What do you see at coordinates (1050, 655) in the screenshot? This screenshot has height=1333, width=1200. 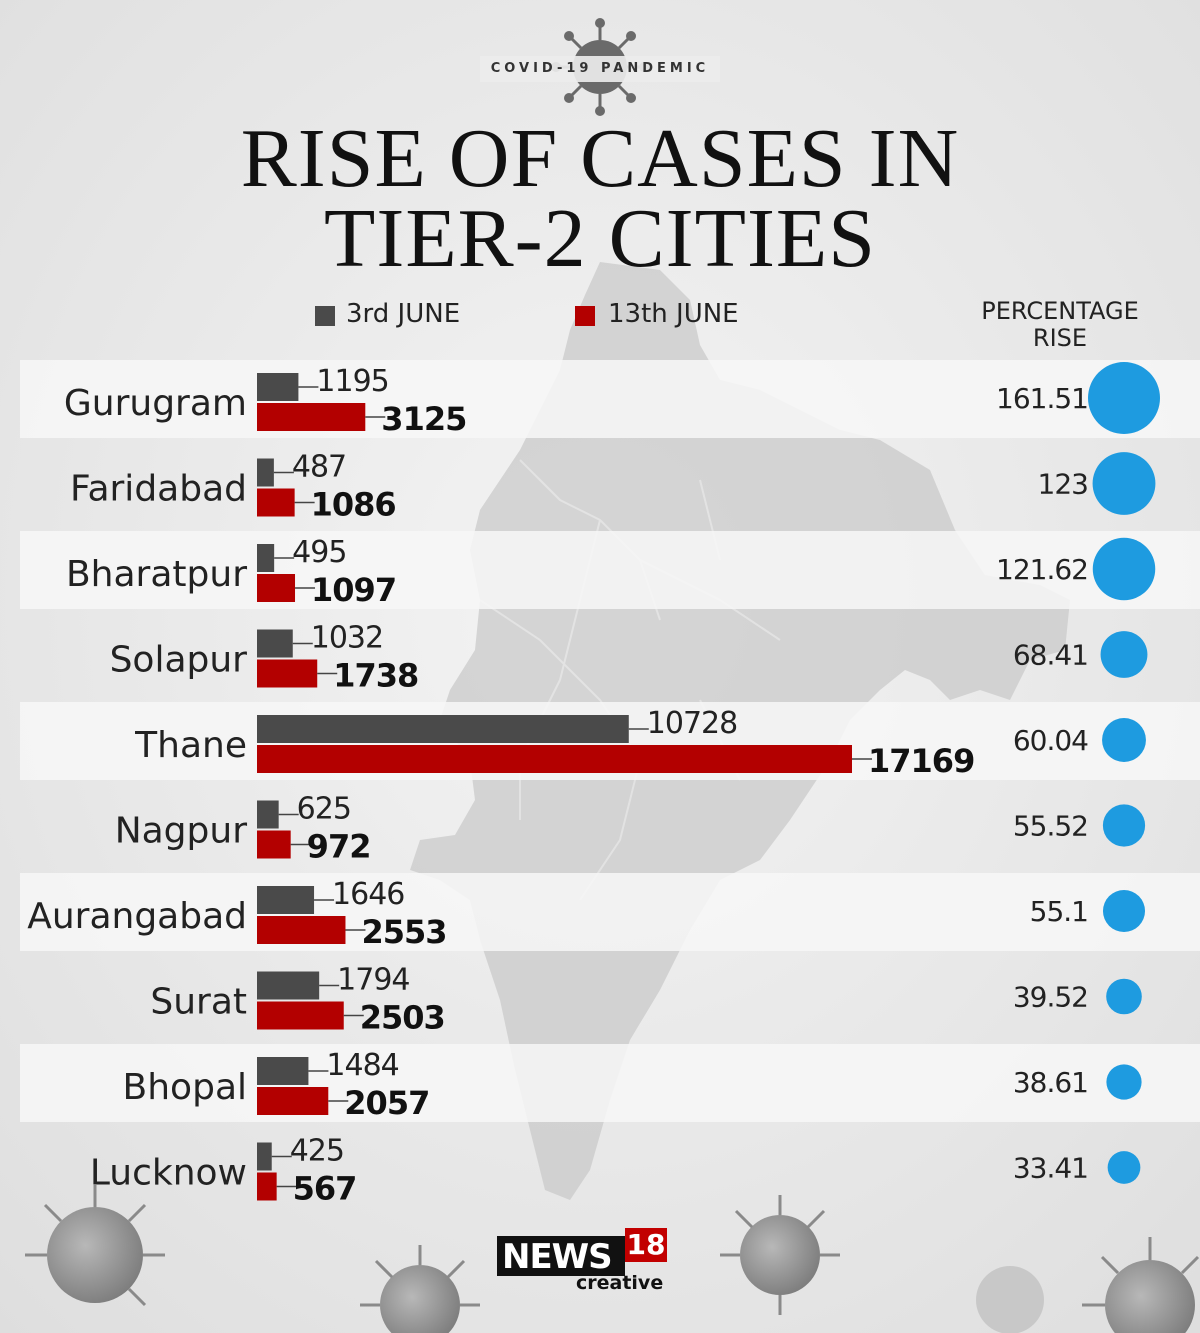 I see `percentage-label-solapur: 68.41` at bounding box center [1050, 655].